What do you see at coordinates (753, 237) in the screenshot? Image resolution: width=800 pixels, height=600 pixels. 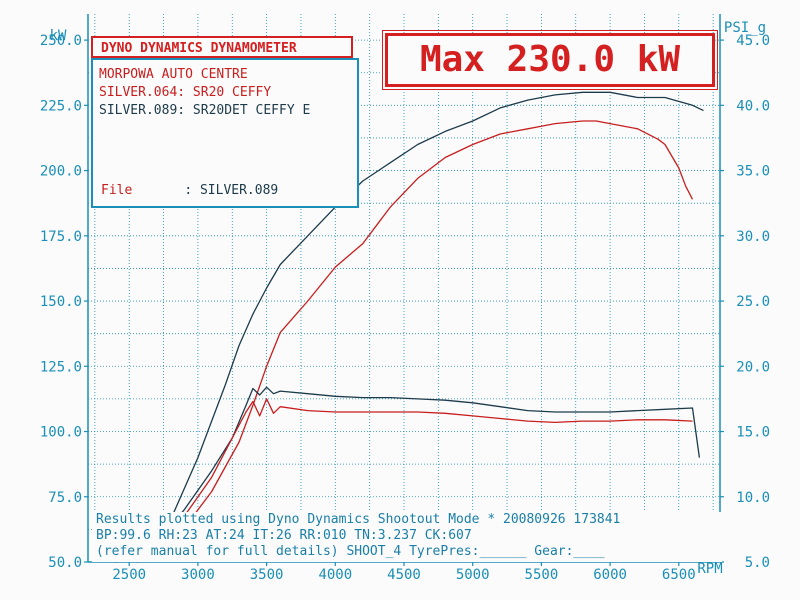 I see `right-tick-label: 30.0` at bounding box center [753, 237].